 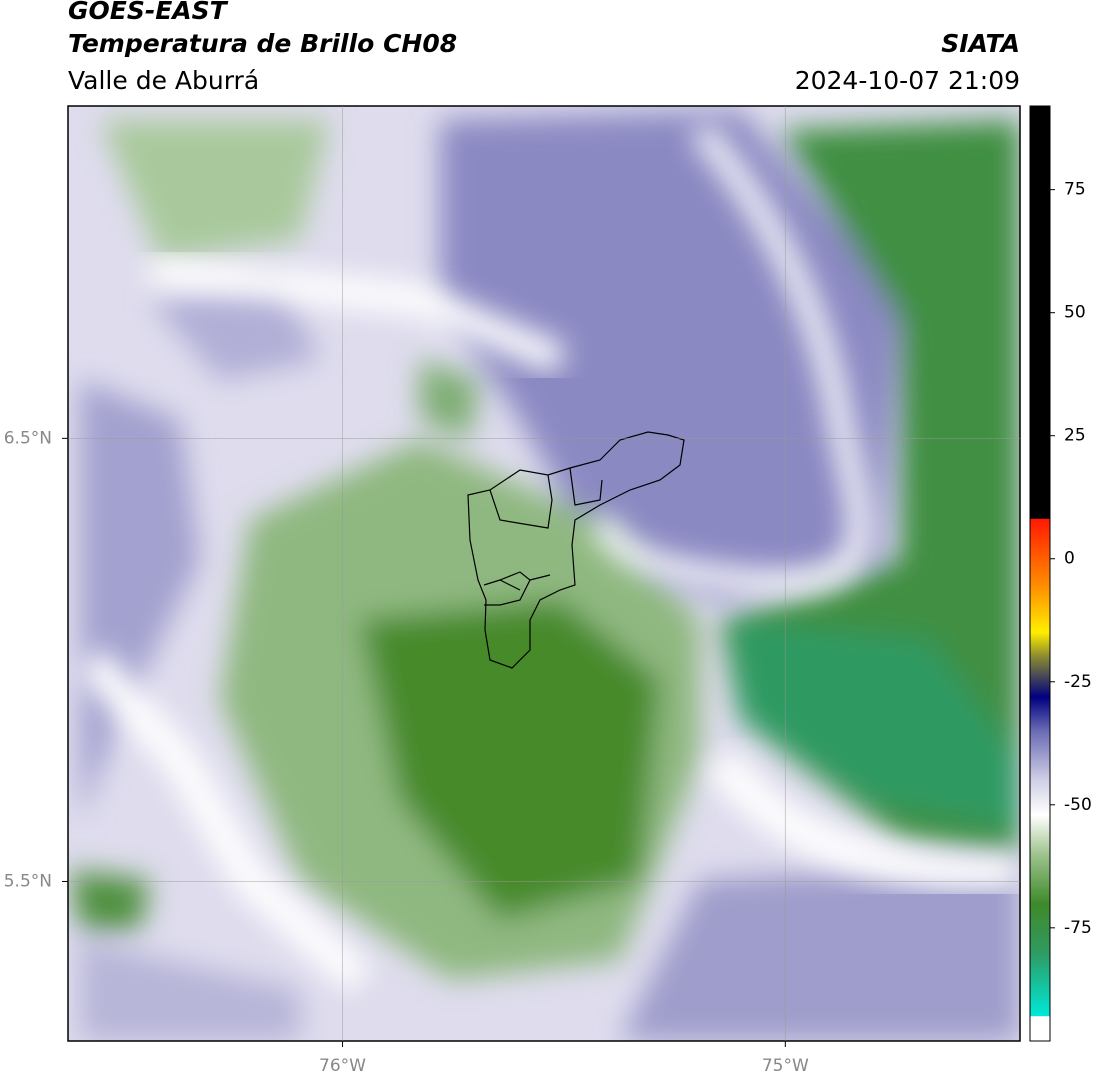 I want to click on y-tick-label: 6.5°N, so click(x=28, y=438).